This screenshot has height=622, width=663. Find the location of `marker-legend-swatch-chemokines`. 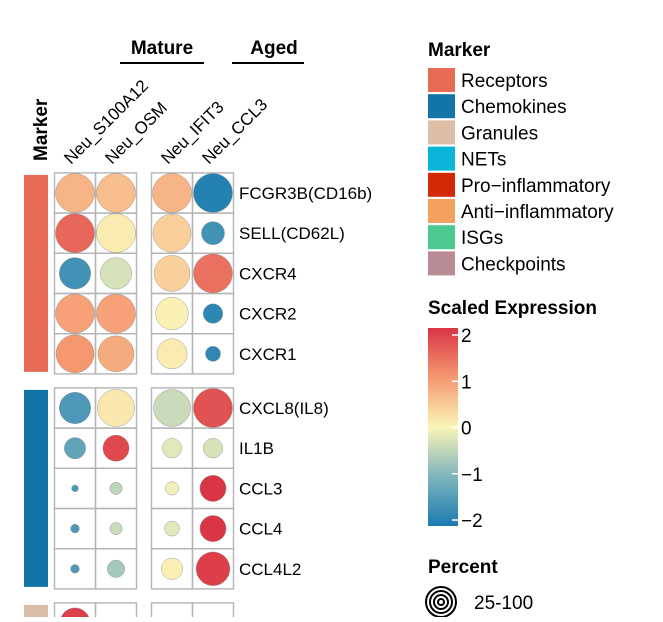

marker-legend-swatch-chemokines is located at coordinates (441, 106).